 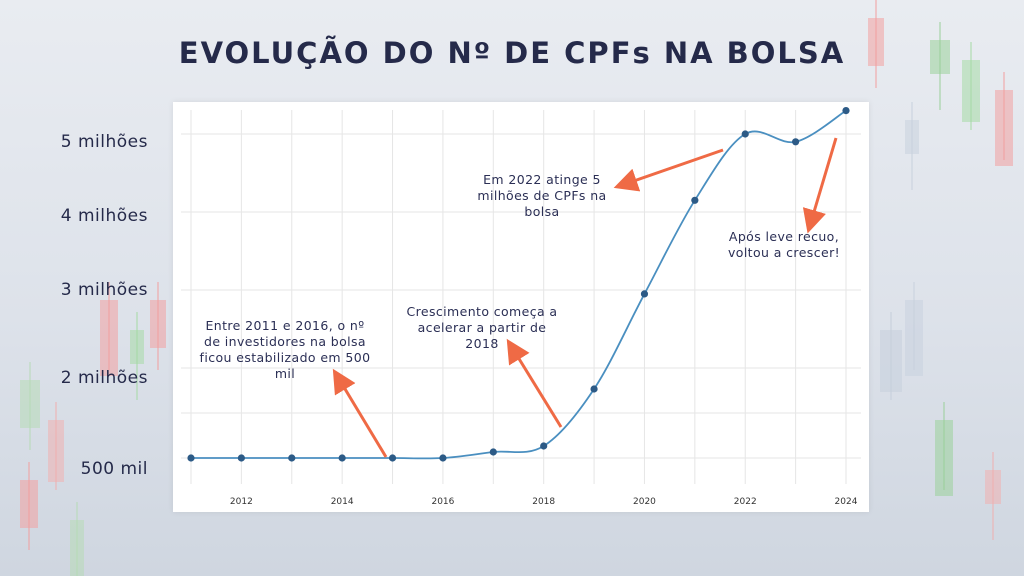 What do you see at coordinates (543, 502) in the screenshot?
I see `x-tick-label: 2018` at bounding box center [543, 502].